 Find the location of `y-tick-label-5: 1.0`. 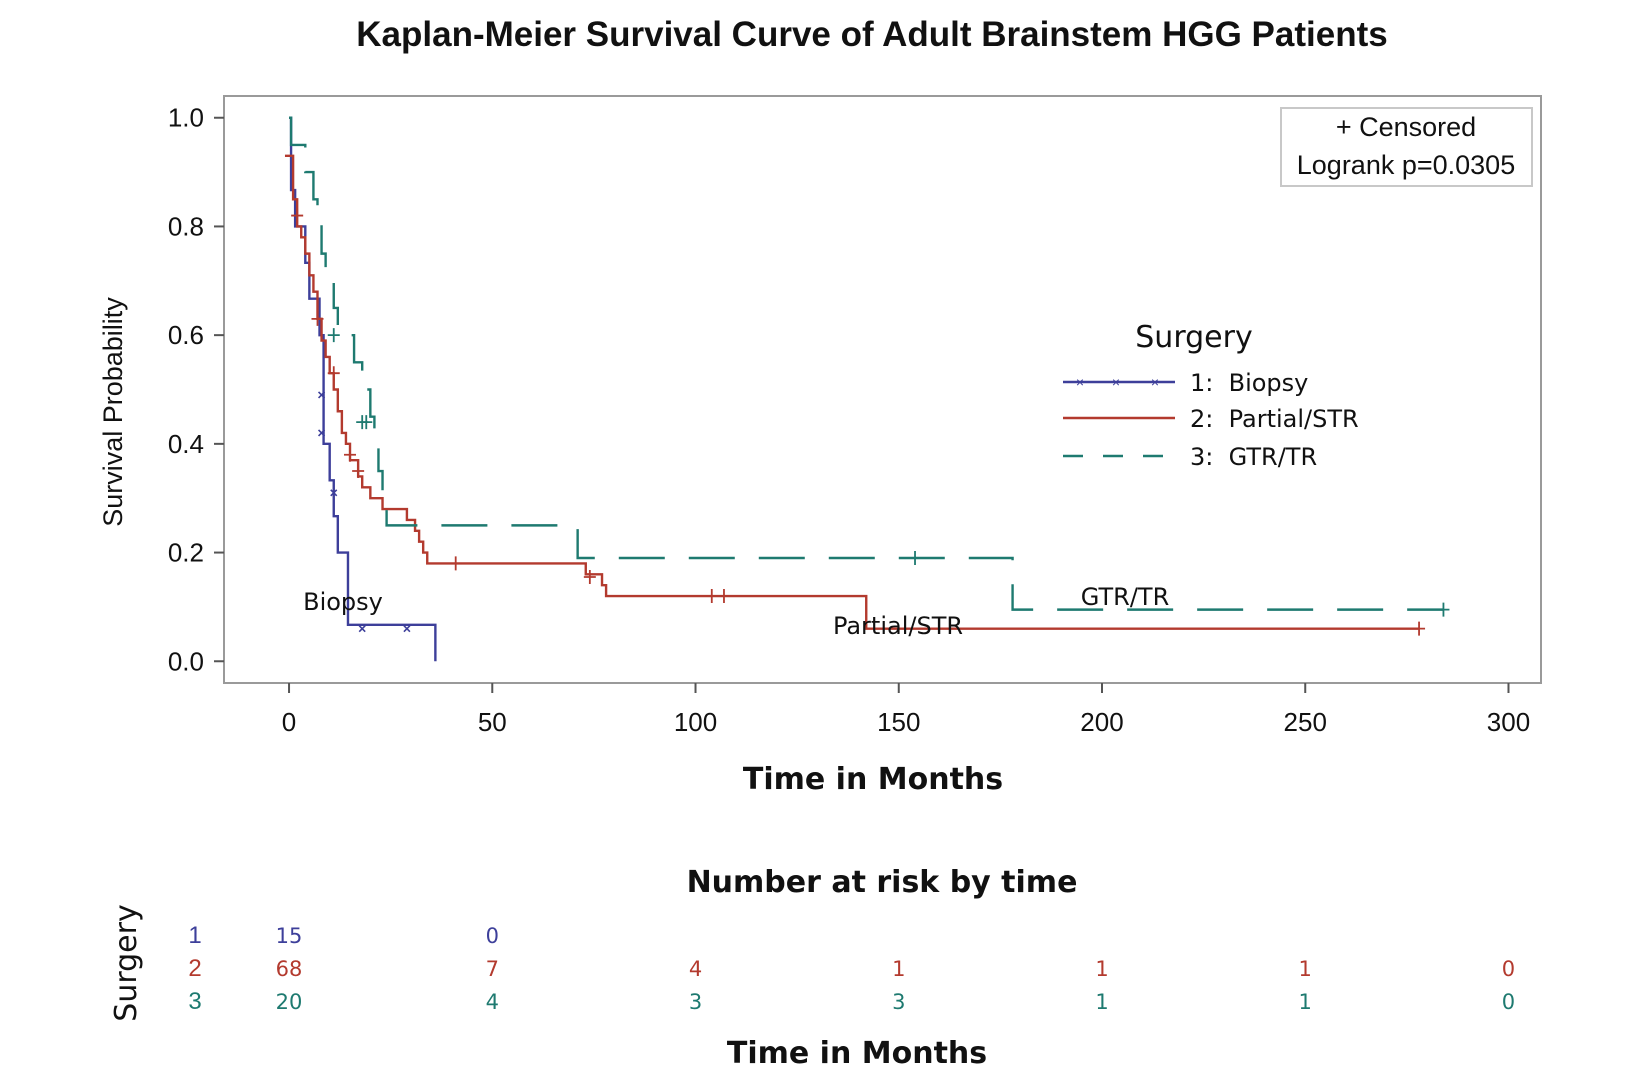

y-tick-label-5: 1.0 is located at coordinates (186, 118).